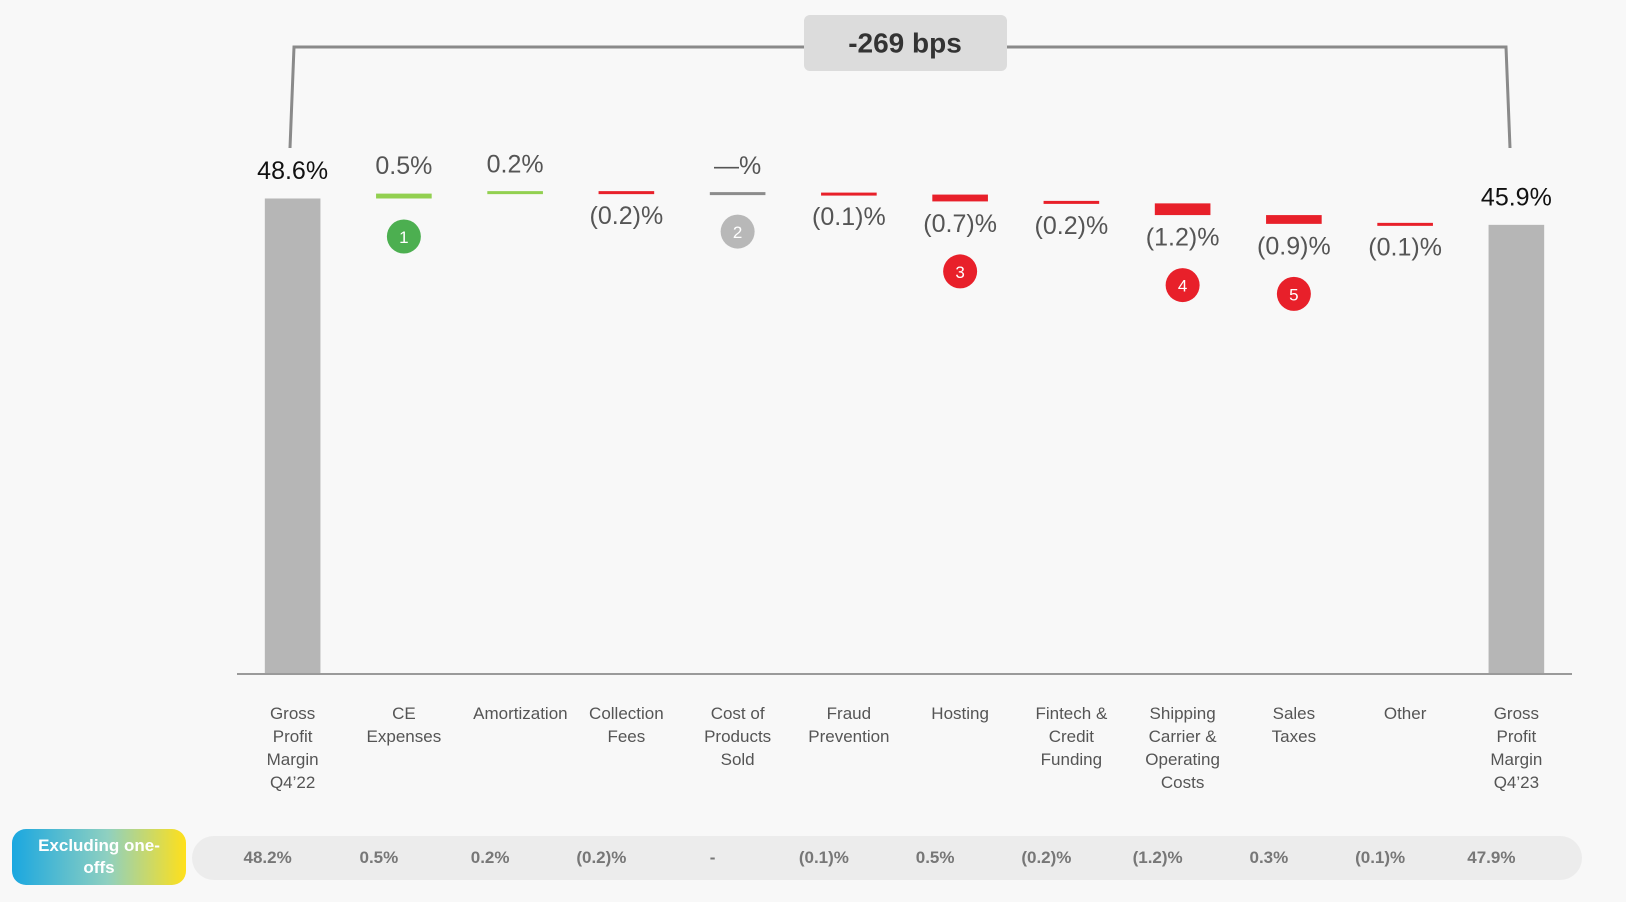 This screenshot has height=902, width=1626. I want to click on value-label: —%, so click(737, 166).